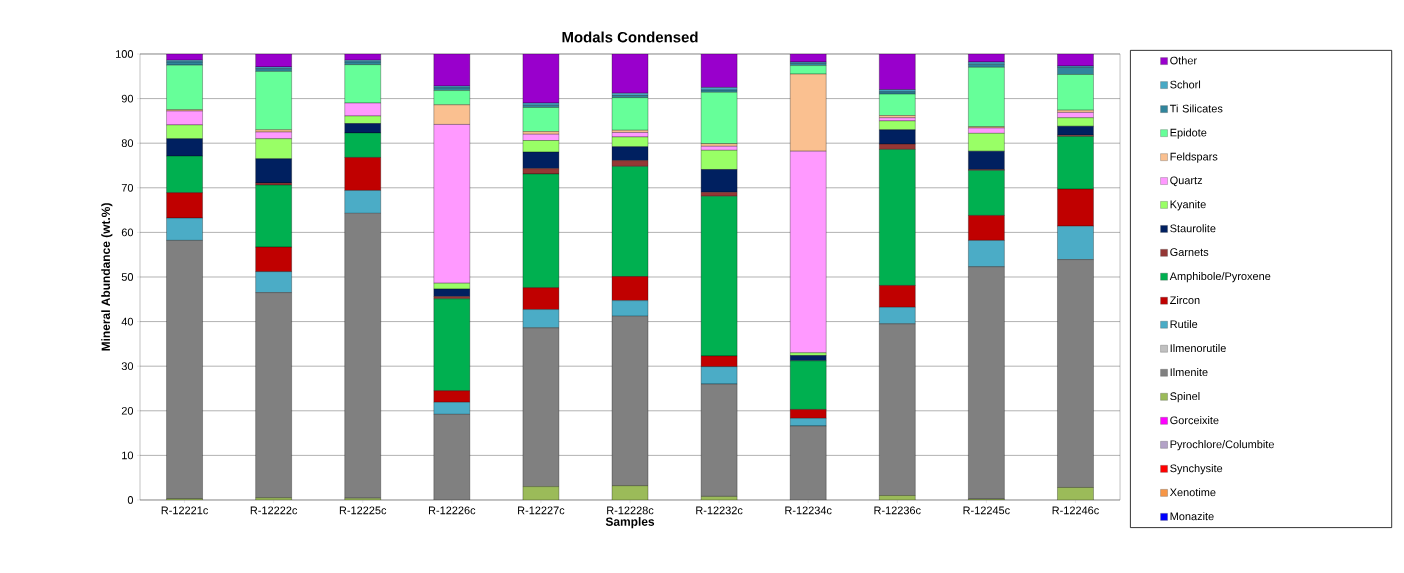 Image resolution: width=1404 pixels, height=573 pixels. I want to click on y-tick-label: 70, so click(127, 187).